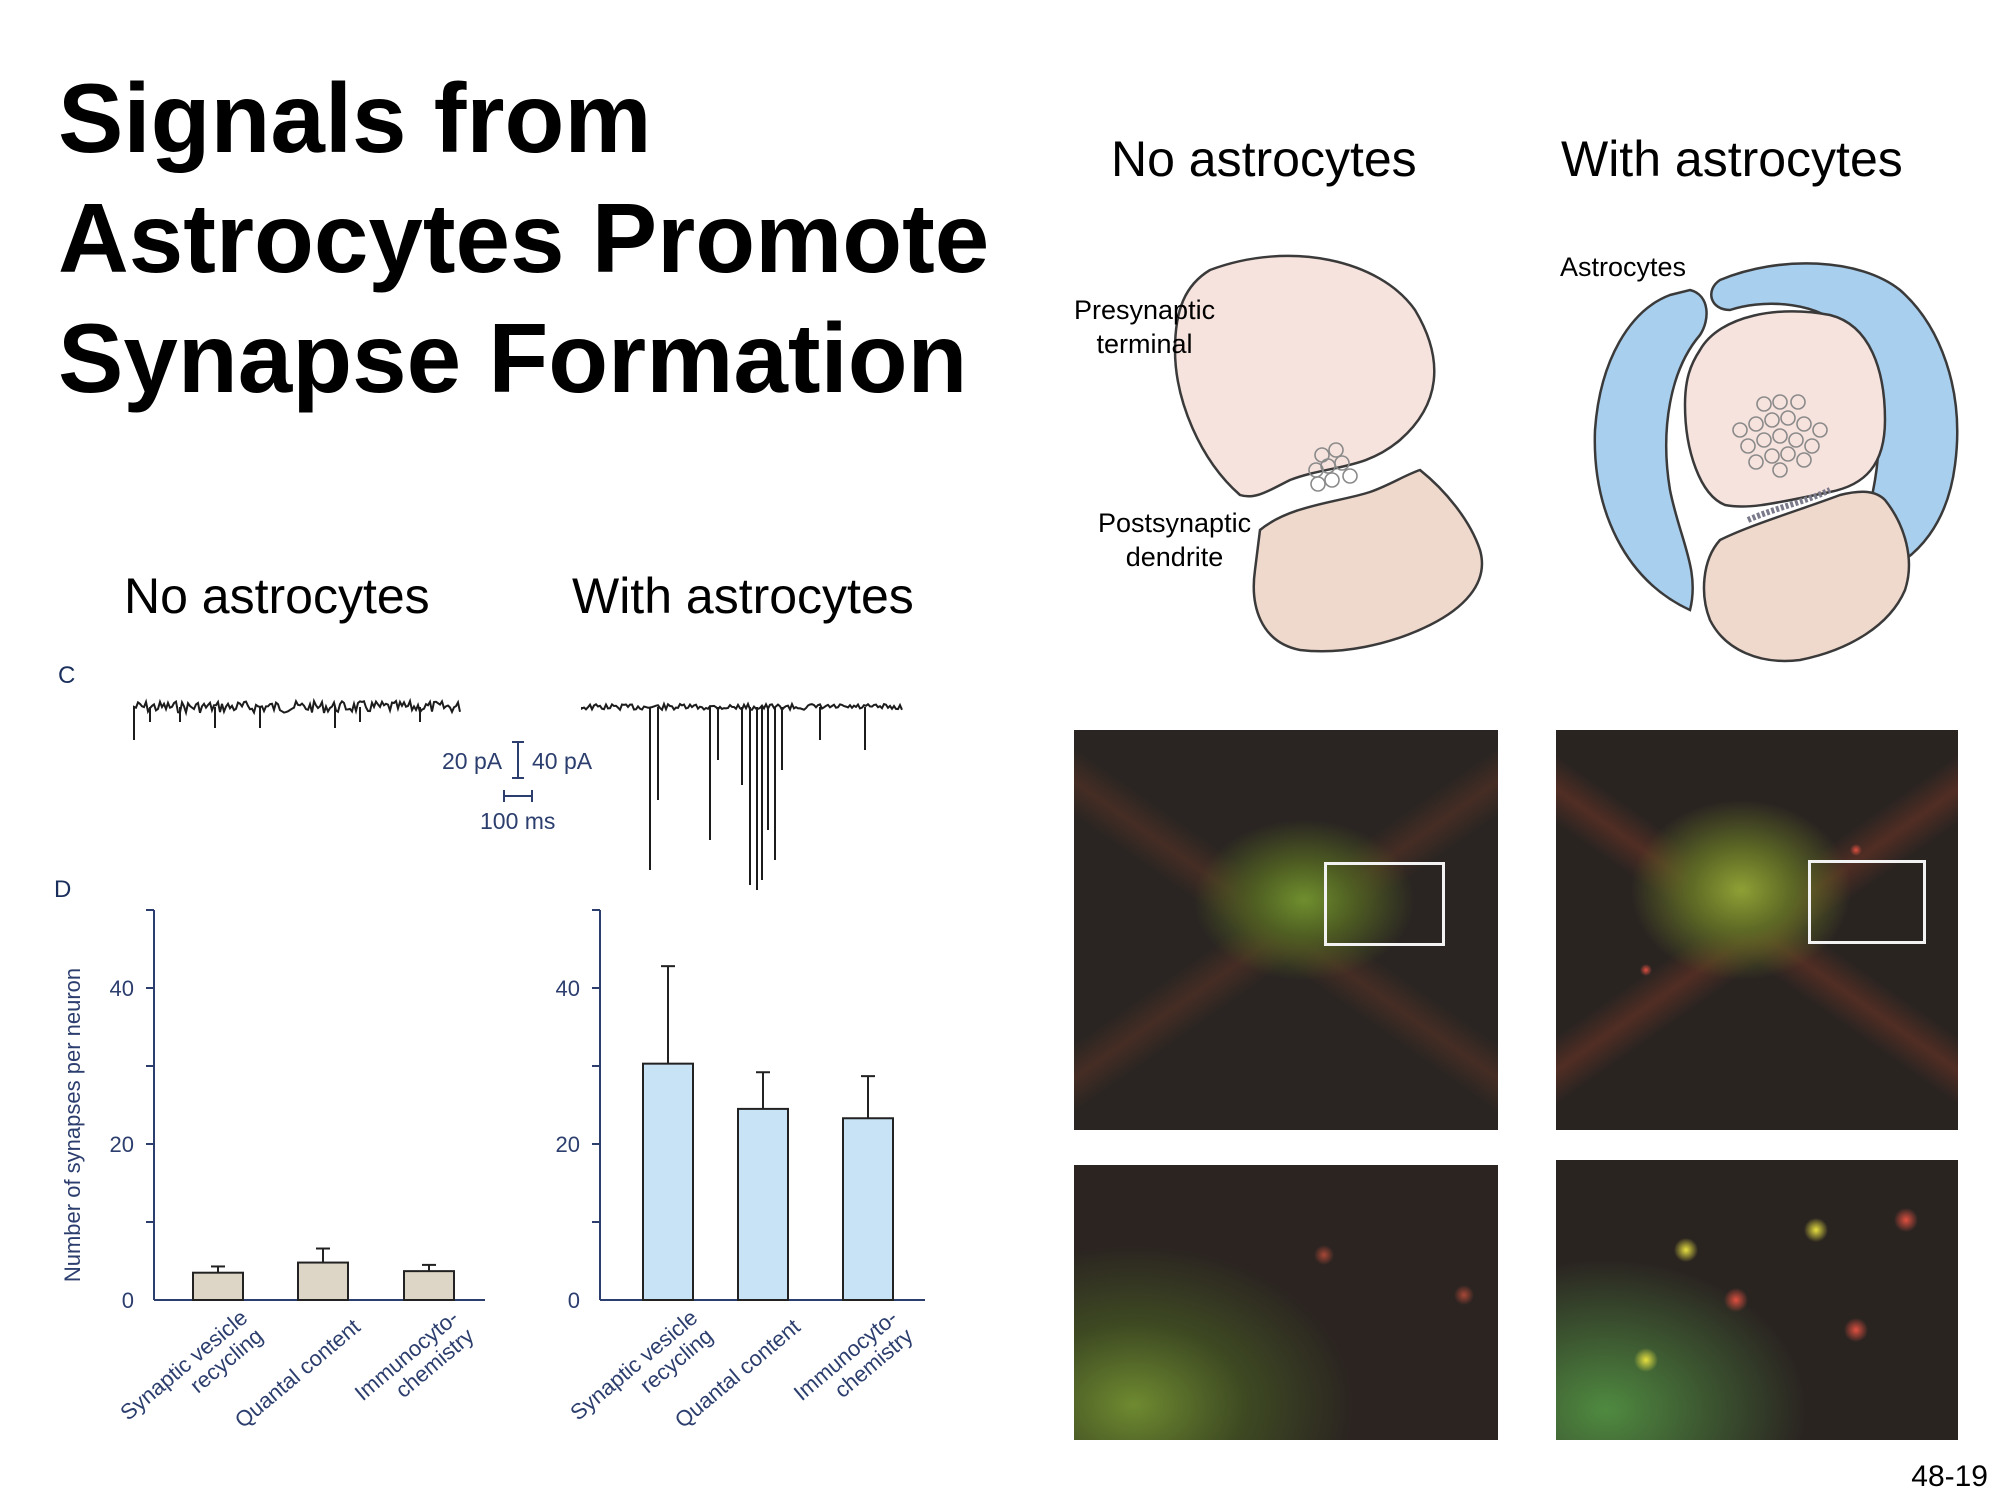 The width and height of the screenshot is (2000, 1500). Describe the element at coordinates (1144, 327) in the screenshot. I see `presynaptic-label: Presynaptic terminal` at that location.